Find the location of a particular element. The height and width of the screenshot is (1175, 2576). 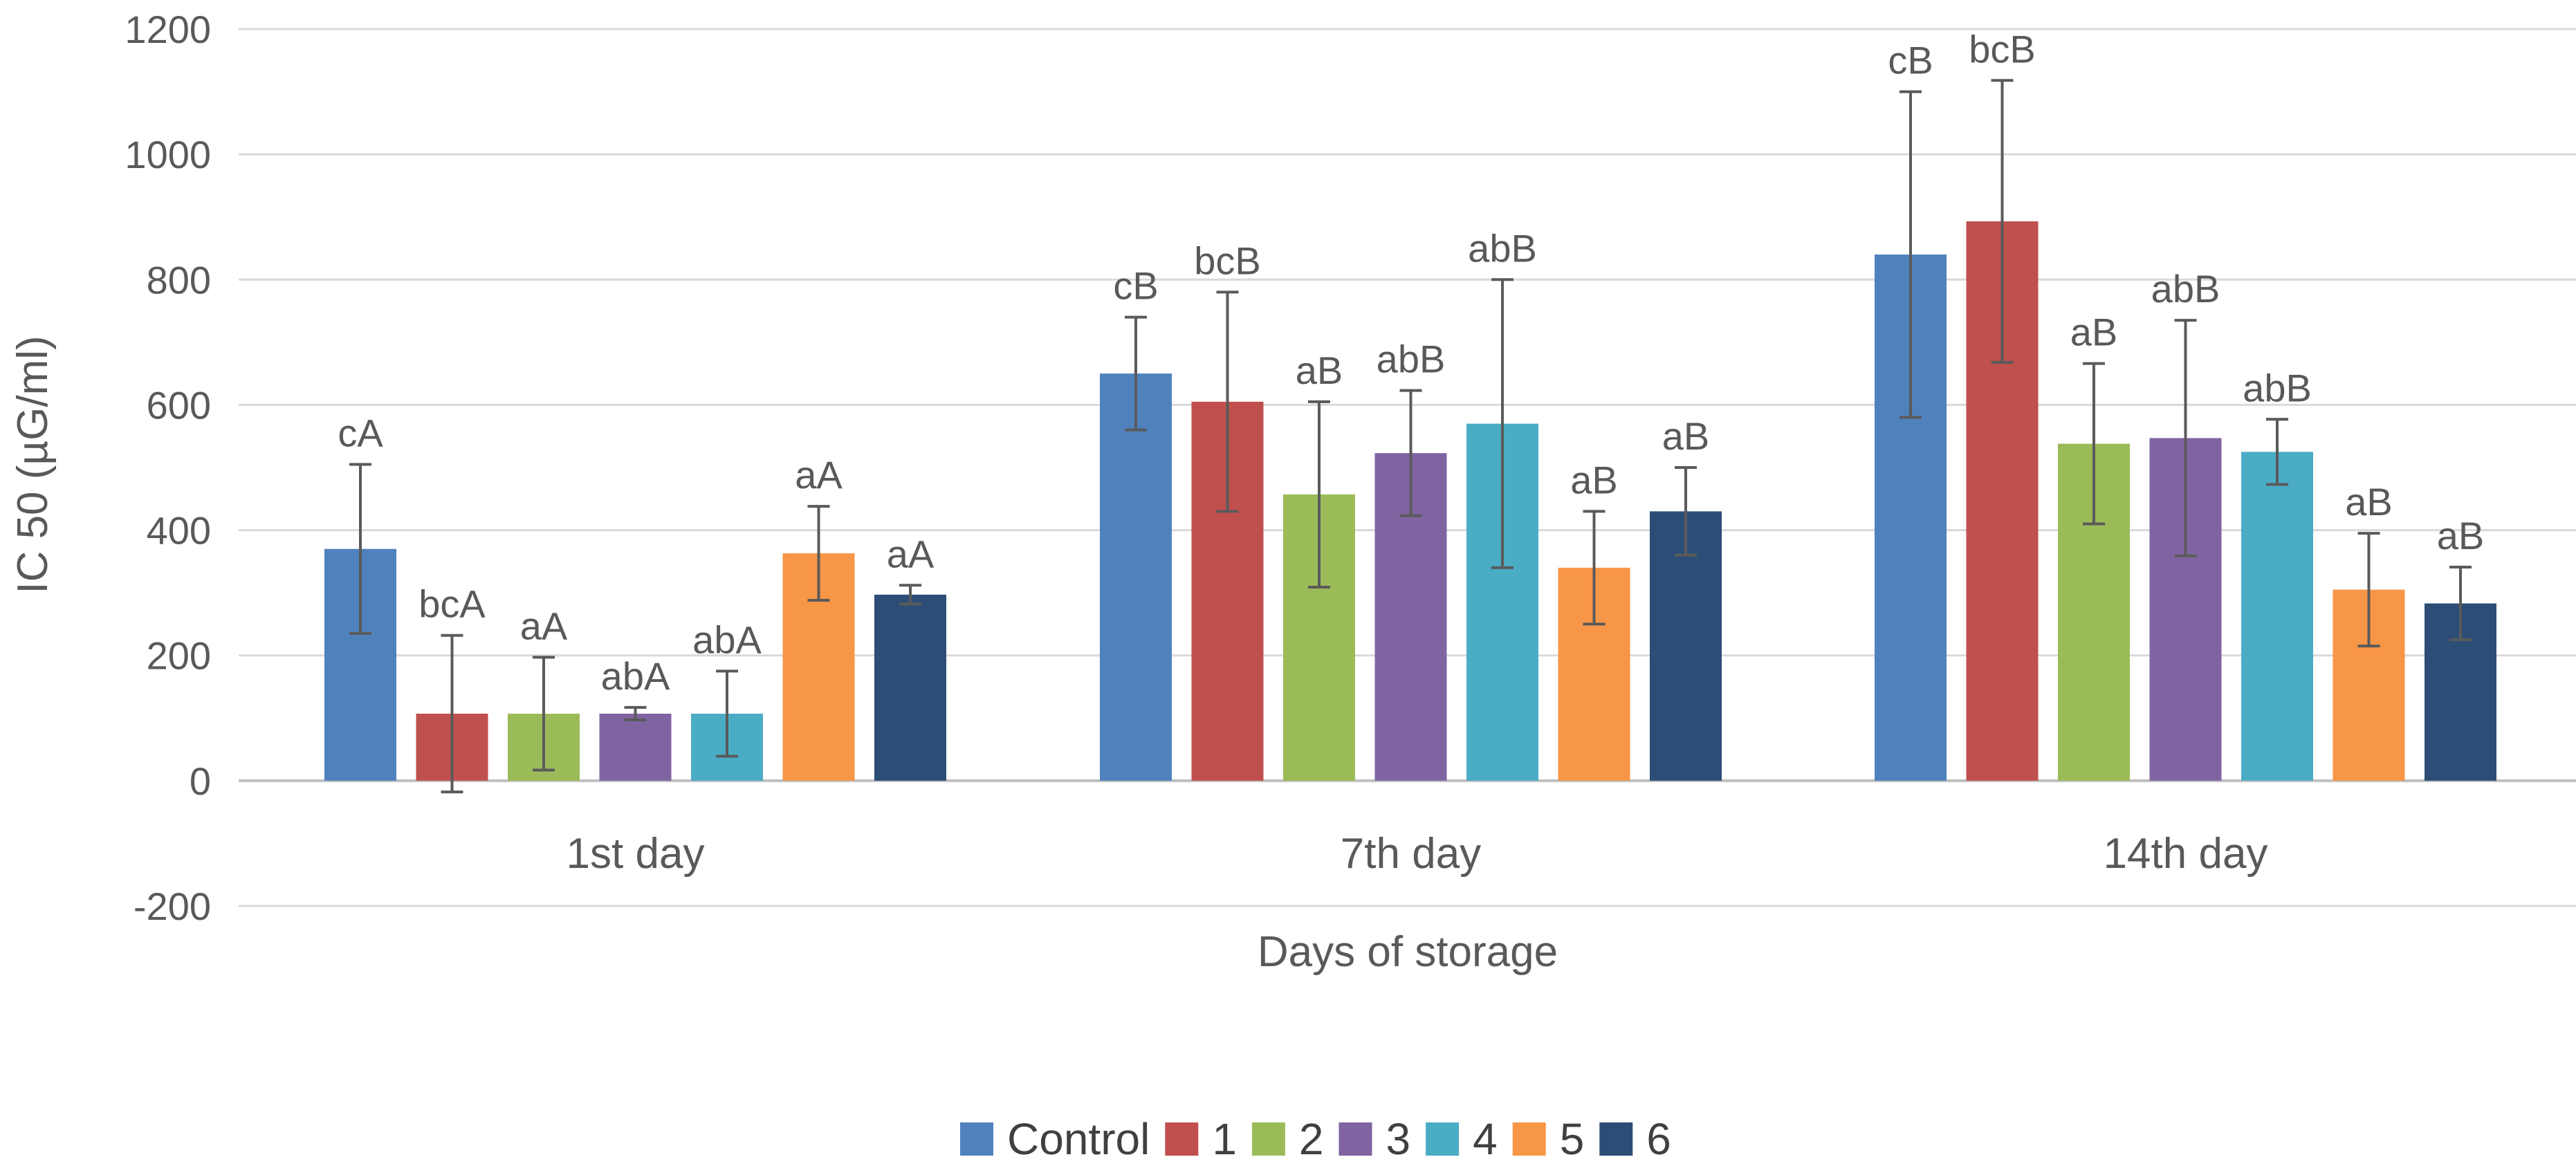

x-category-label: 1st day is located at coordinates (636, 854).